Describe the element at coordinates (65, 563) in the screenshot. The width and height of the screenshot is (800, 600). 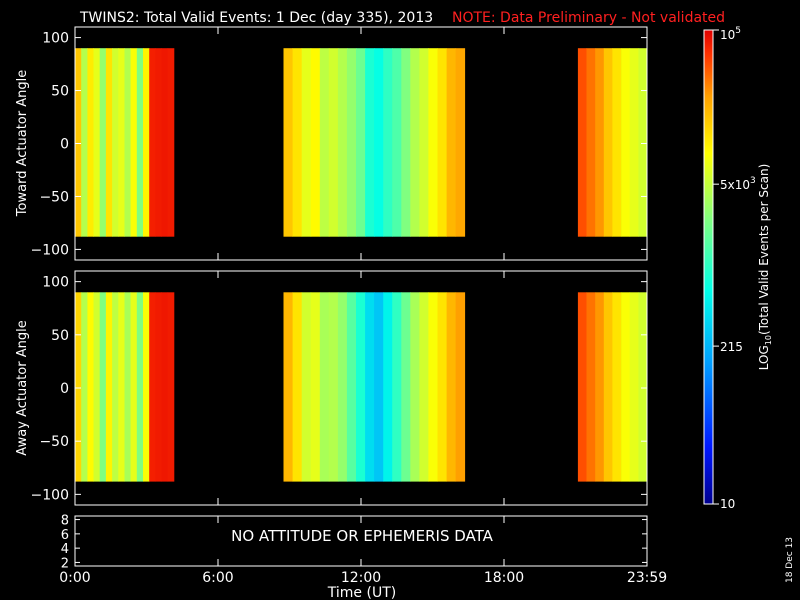
I see `y-tick-label: 2` at that location.